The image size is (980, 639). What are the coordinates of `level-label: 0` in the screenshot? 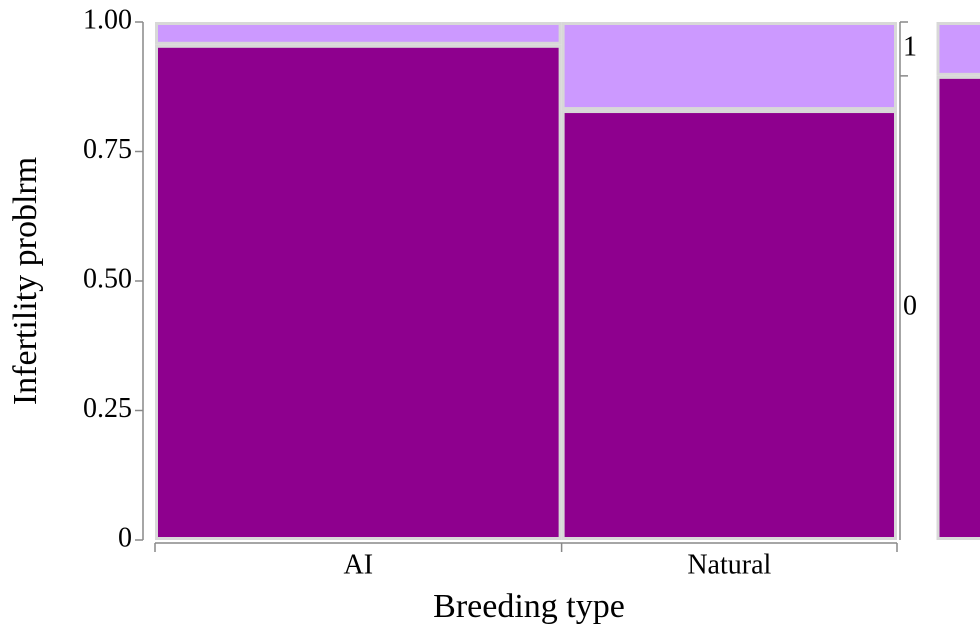 It's located at (910, 305).